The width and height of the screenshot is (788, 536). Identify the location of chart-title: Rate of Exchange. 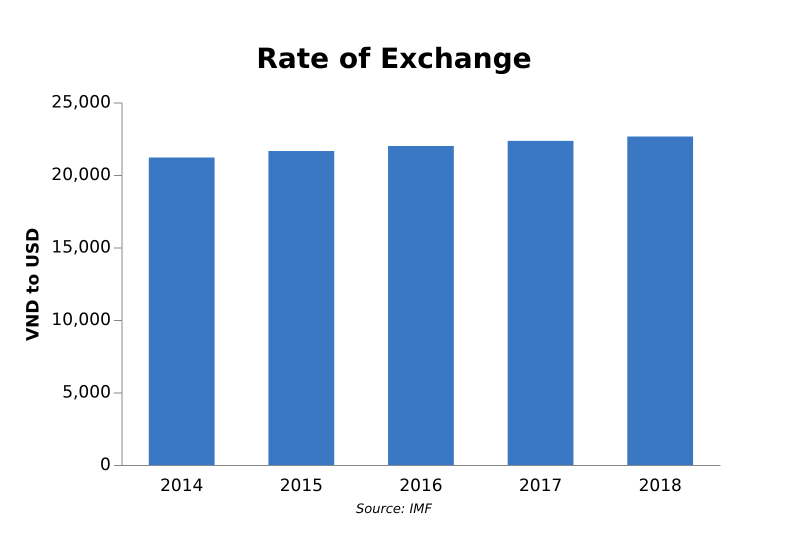
(394, 58).